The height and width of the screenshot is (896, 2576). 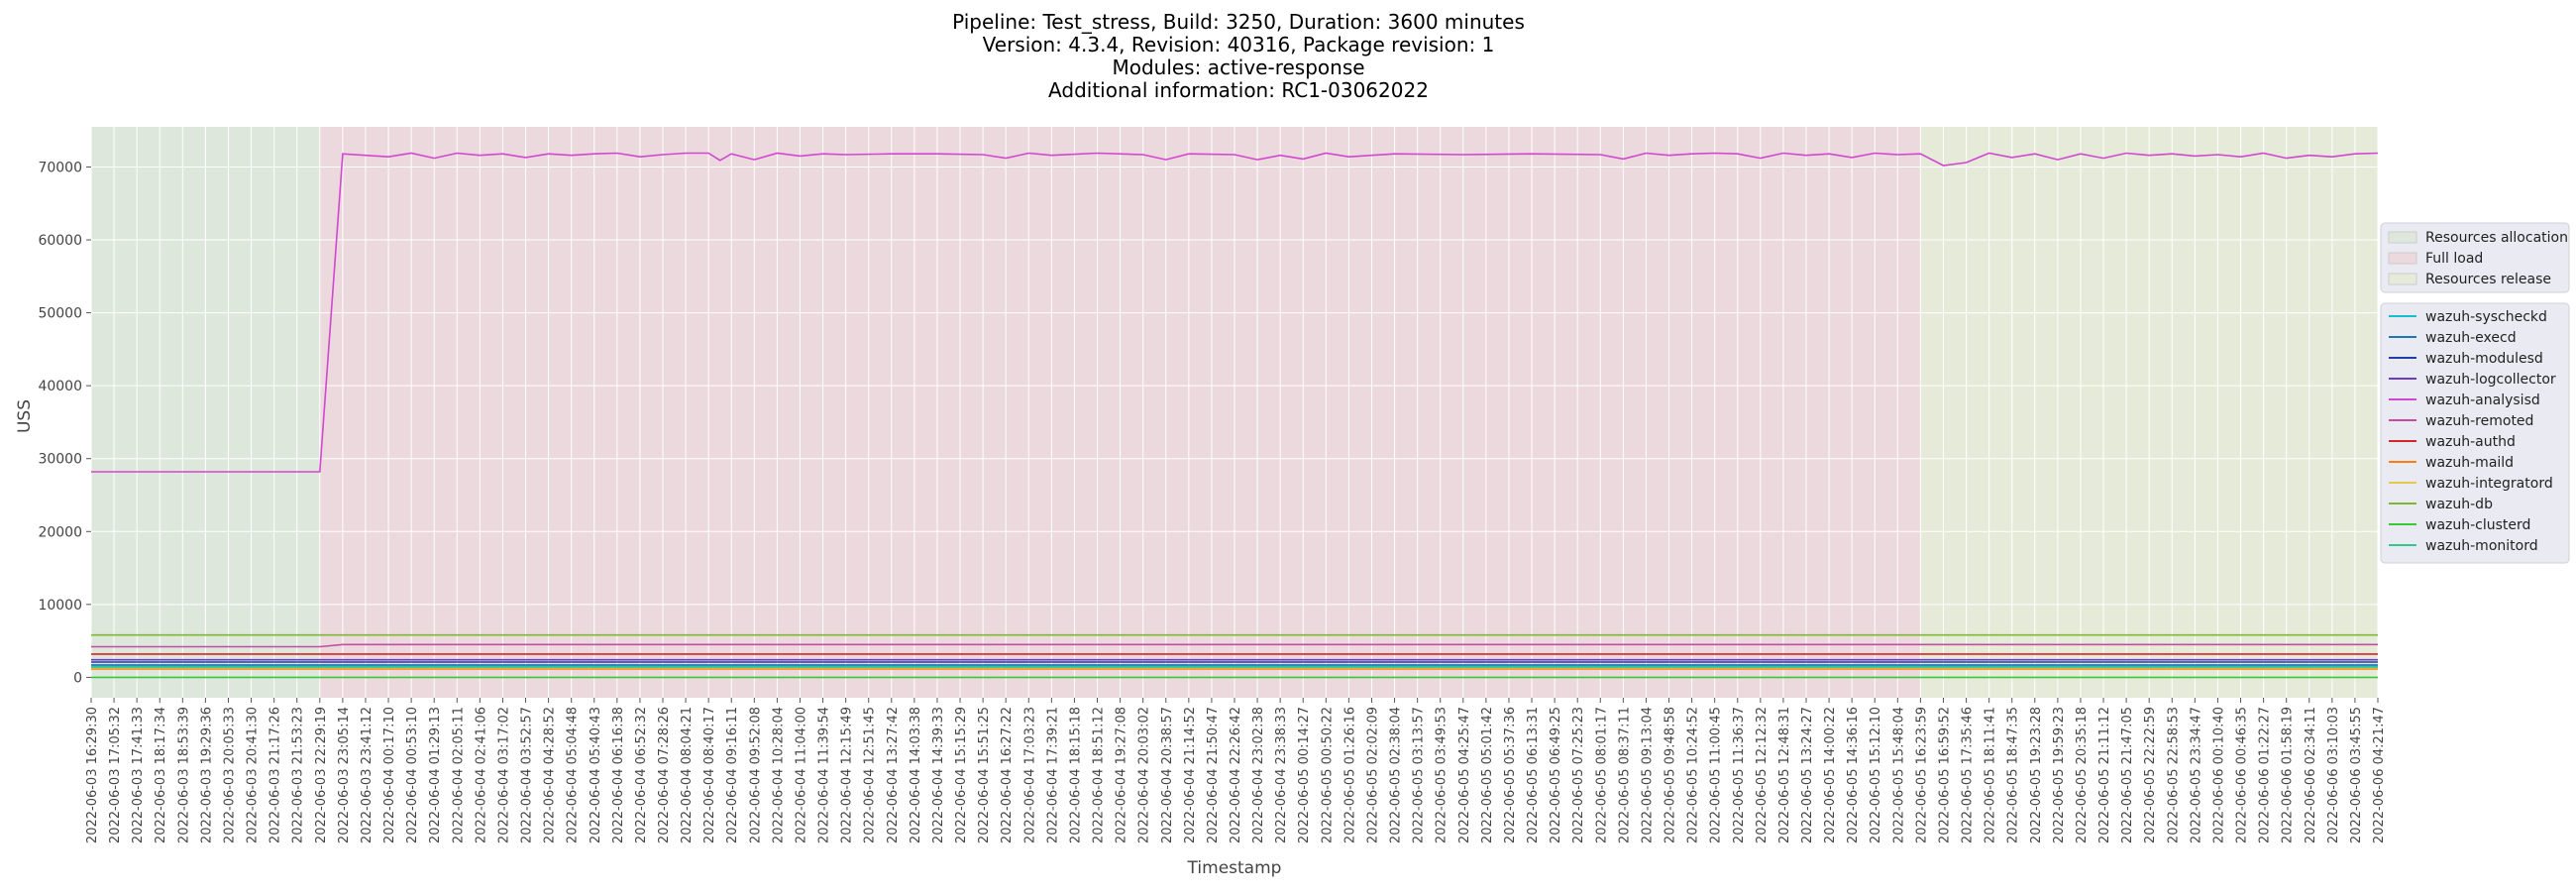 I want to click on series-legend-label: wazuh-modulesd, so click(x=2484, y=359).